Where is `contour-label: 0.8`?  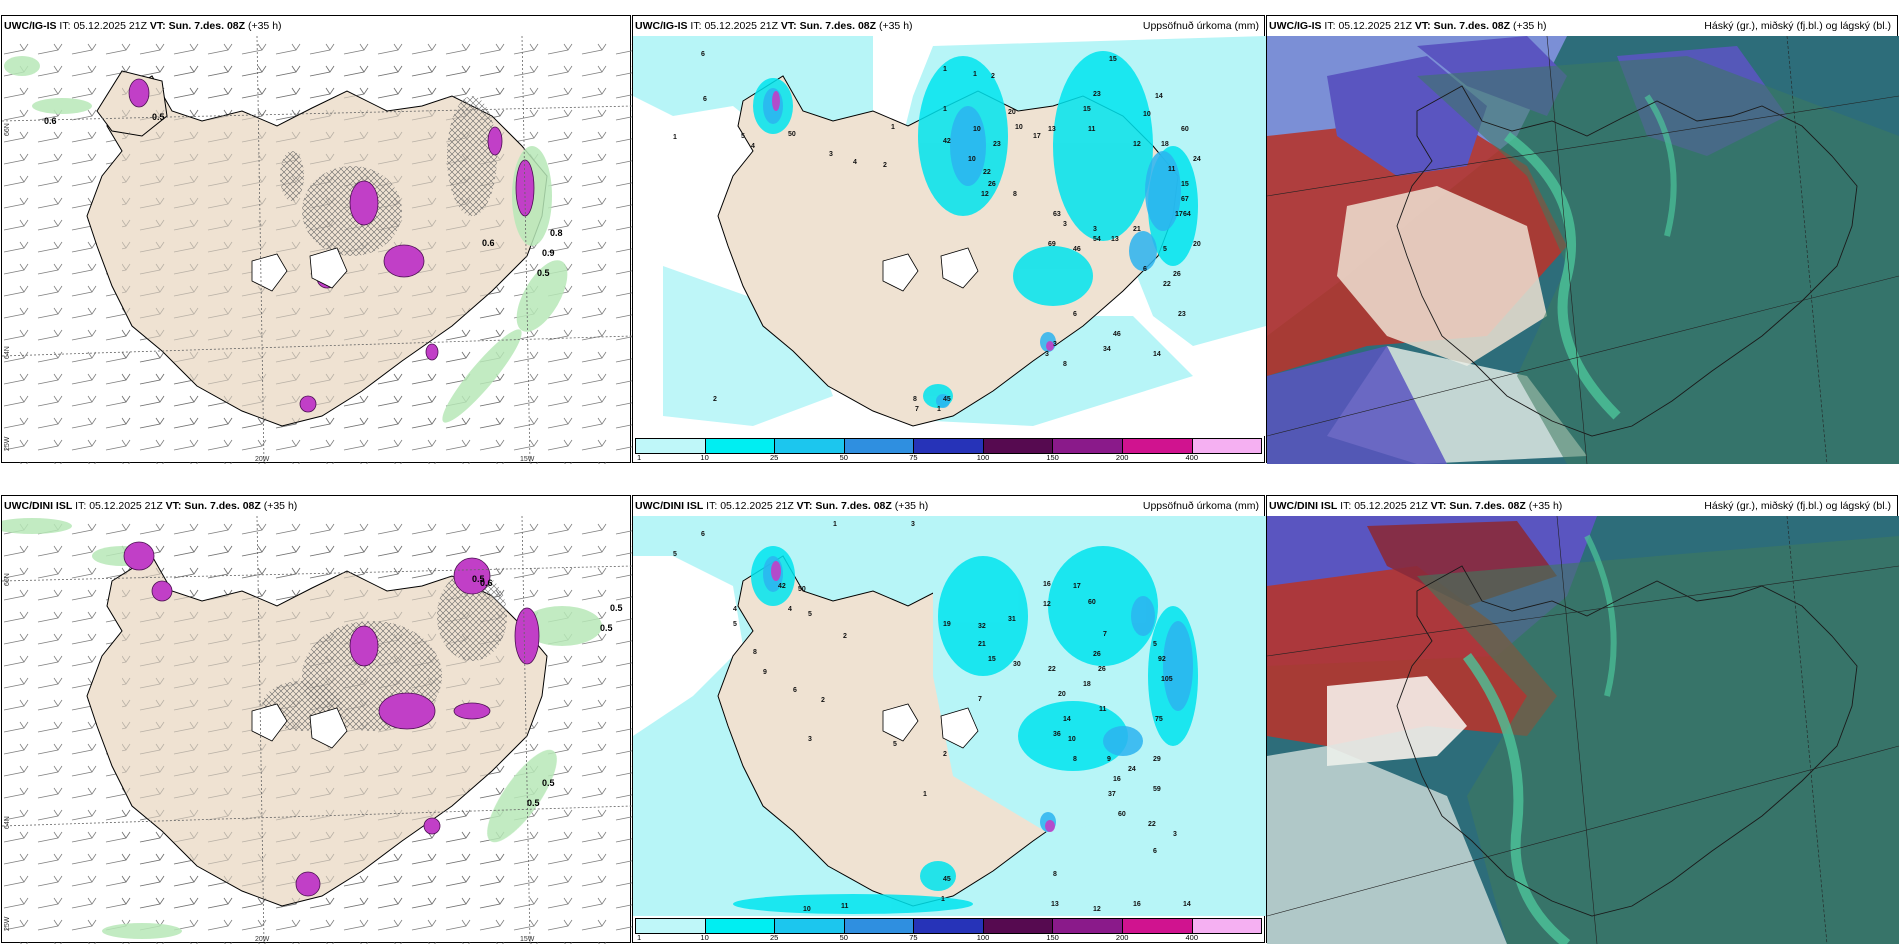 contour-label: 0.8 is located at coordinates (556, 233).